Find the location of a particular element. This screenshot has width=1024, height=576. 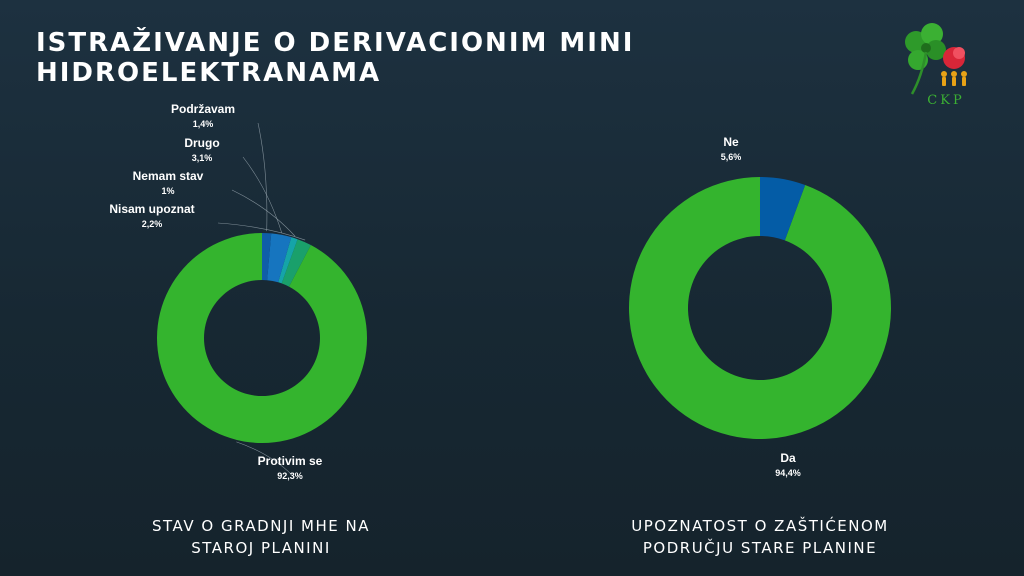

leader-line-protivim-se is located at coordinates (264, 458).